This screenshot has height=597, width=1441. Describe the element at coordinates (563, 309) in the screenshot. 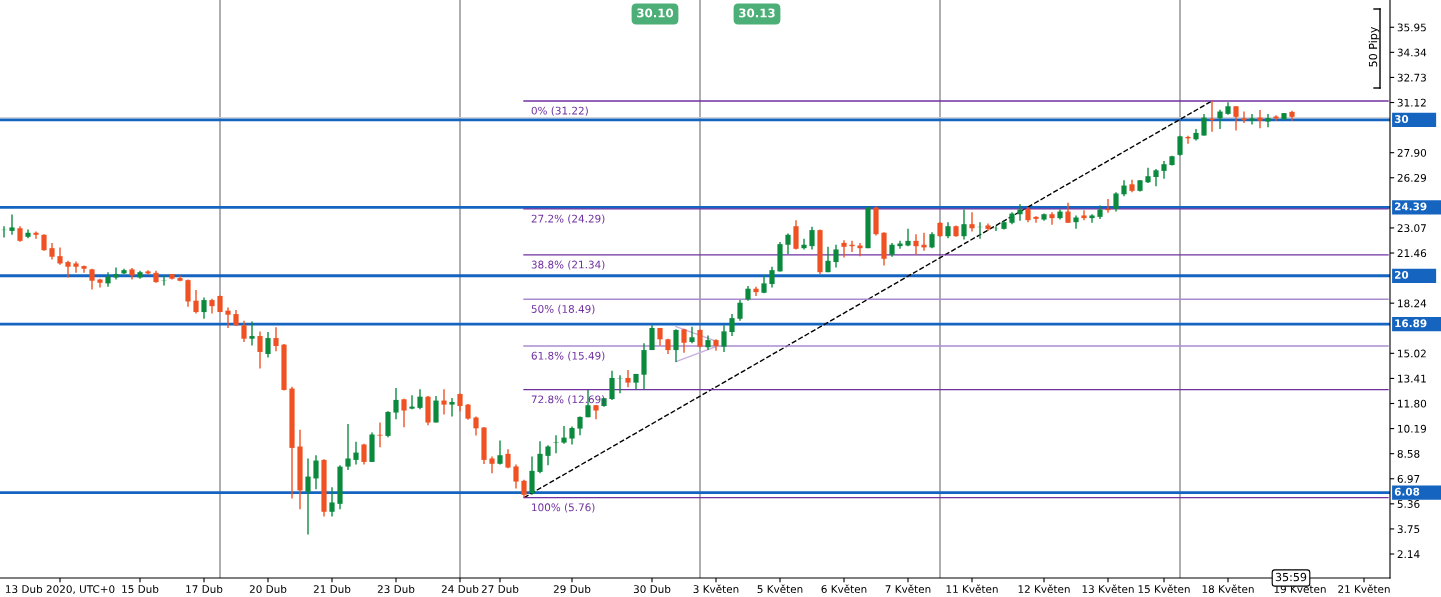

I see `series-label: 50% (18.49)` at that location.